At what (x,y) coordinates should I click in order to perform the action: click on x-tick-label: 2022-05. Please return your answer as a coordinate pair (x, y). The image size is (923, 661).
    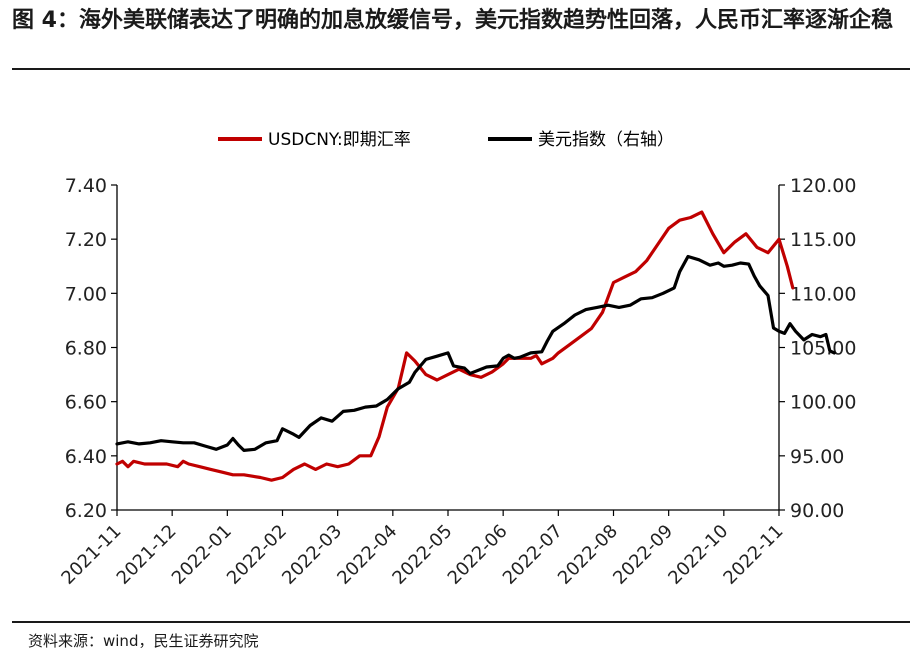
    Looking at the image, I should click on (422, 555).